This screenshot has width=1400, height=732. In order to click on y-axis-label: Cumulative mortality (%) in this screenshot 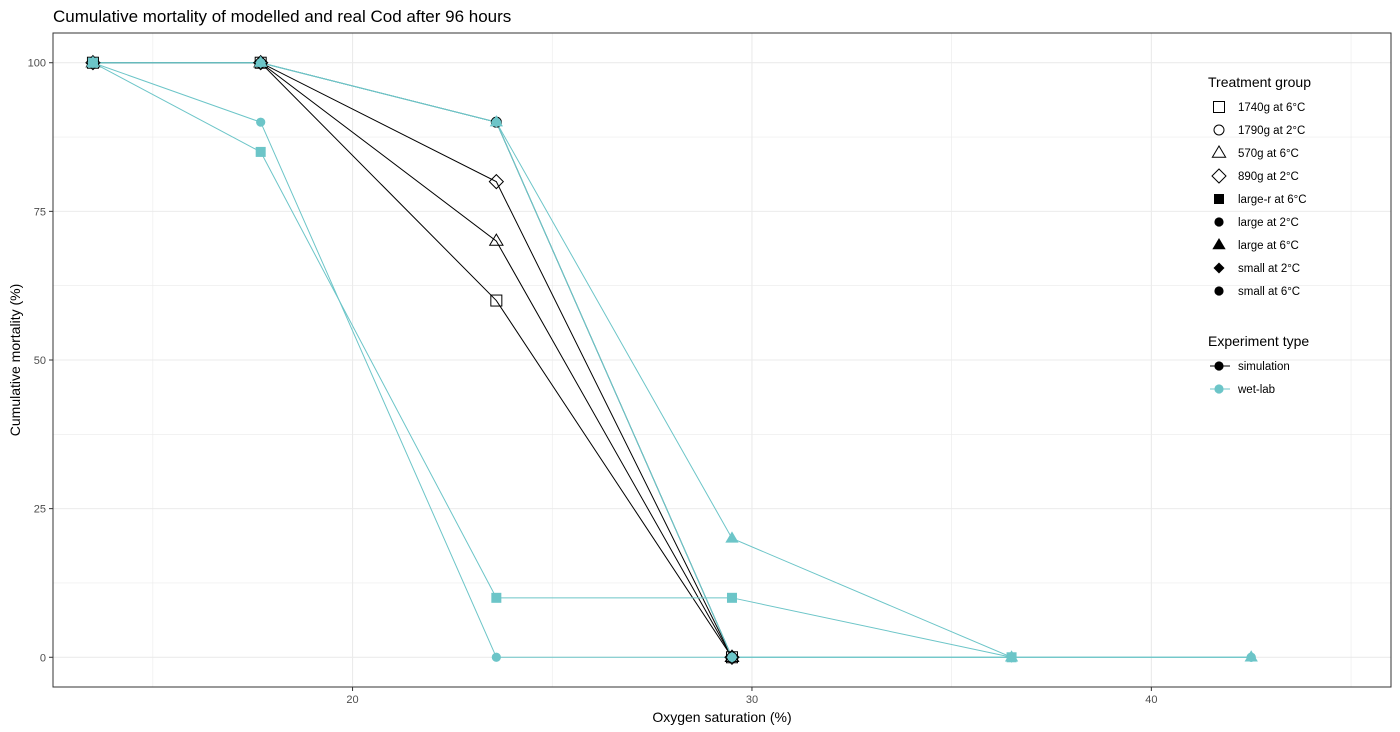, I will do `click(15, 360)`.